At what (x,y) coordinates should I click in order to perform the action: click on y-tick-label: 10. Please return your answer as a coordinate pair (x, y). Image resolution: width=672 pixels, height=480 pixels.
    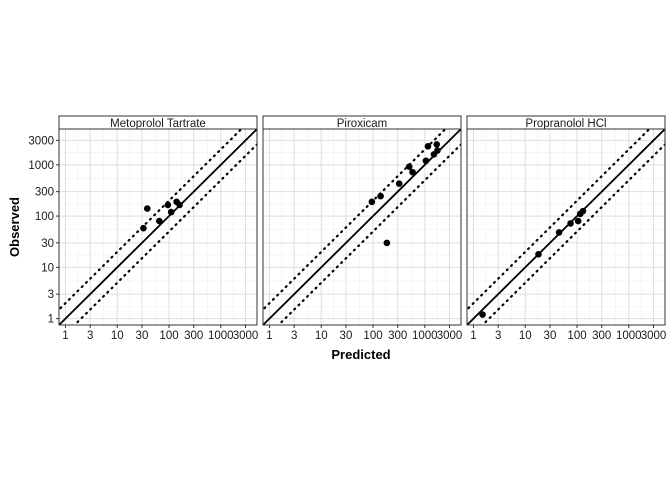
    Looking at the image, I should click on (47, 268).